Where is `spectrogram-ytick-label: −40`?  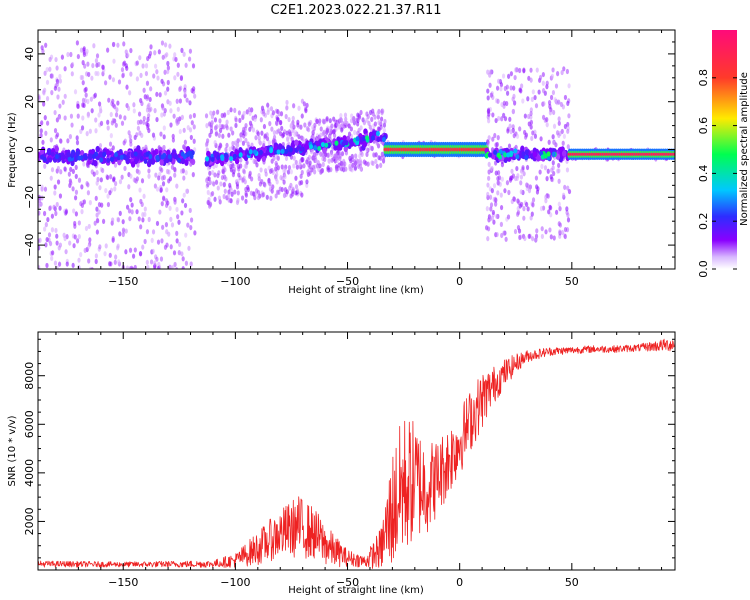
spectrogram-ytick-label: −40 is located at coordinates (29, 244).